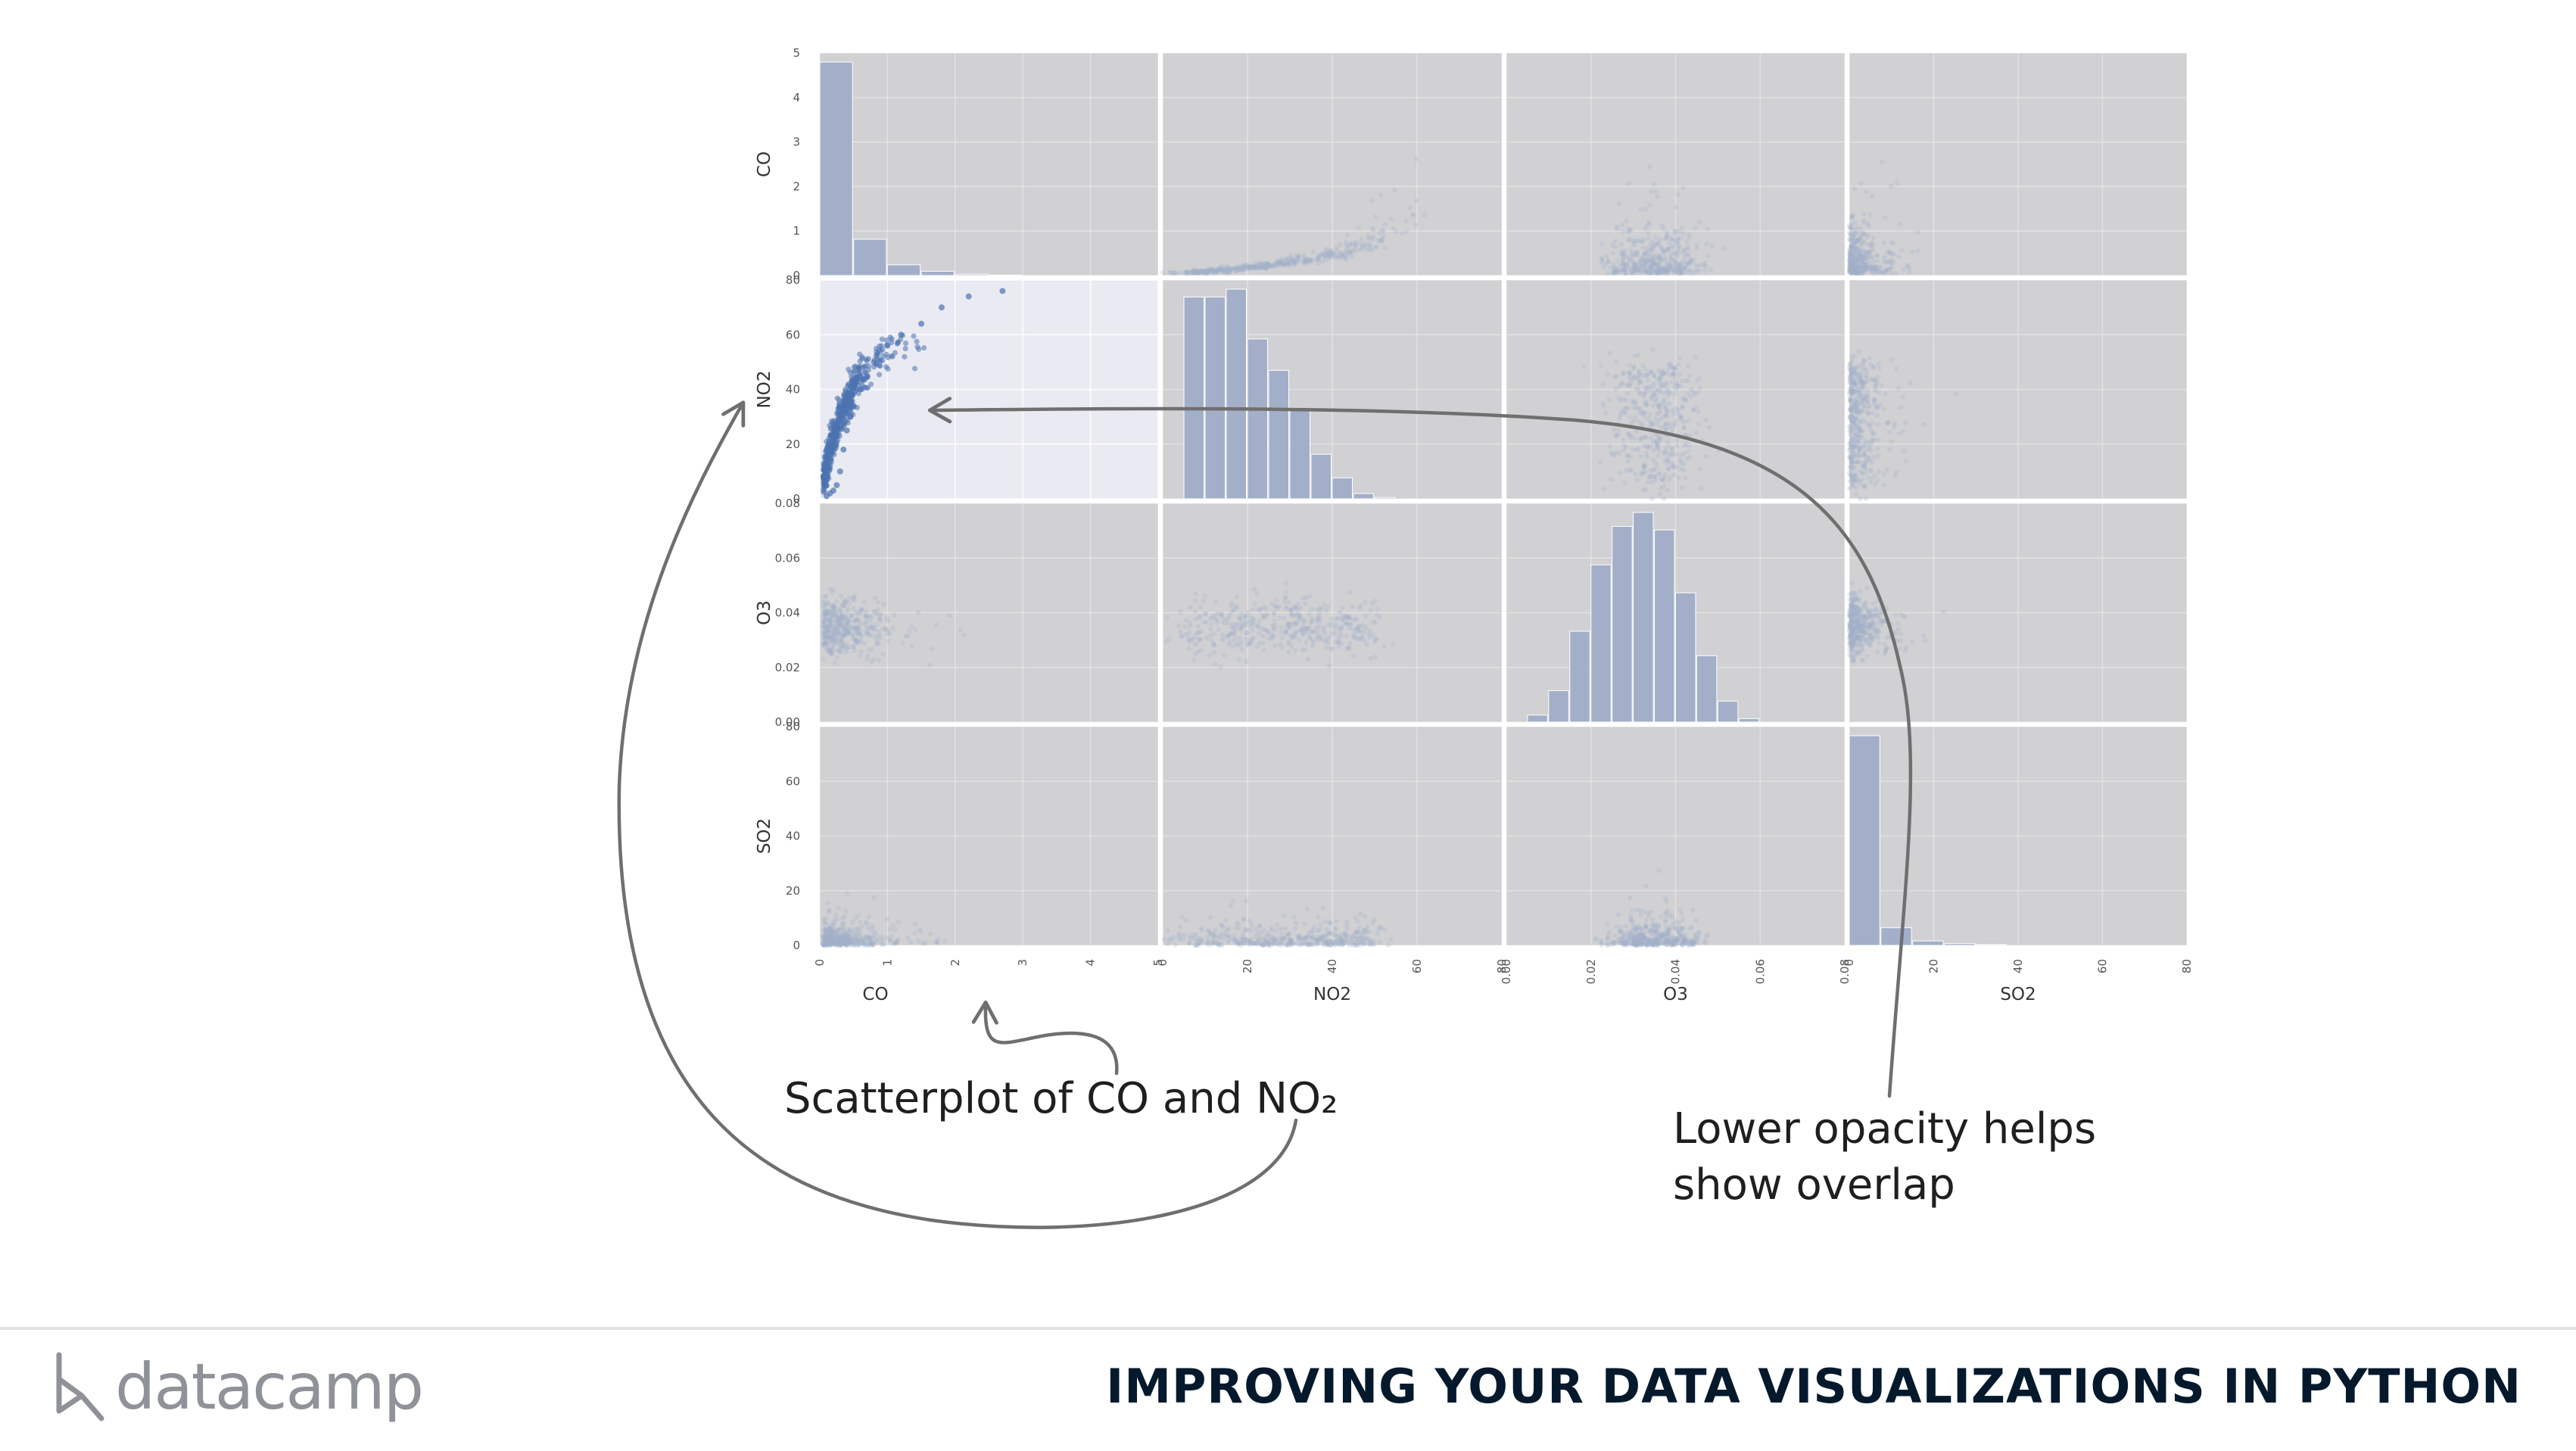 The height and width of the screenshot is (1451, 2576). I want to click on y-tick-label: 3, so click(796, 142).